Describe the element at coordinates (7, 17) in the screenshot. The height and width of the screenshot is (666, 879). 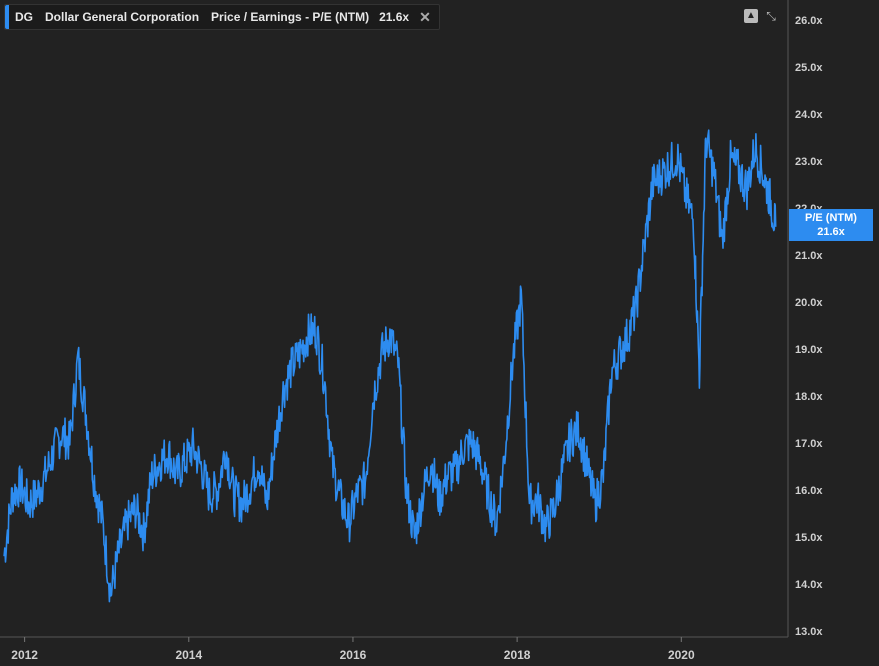
I see `series-color-swatch` at that location.